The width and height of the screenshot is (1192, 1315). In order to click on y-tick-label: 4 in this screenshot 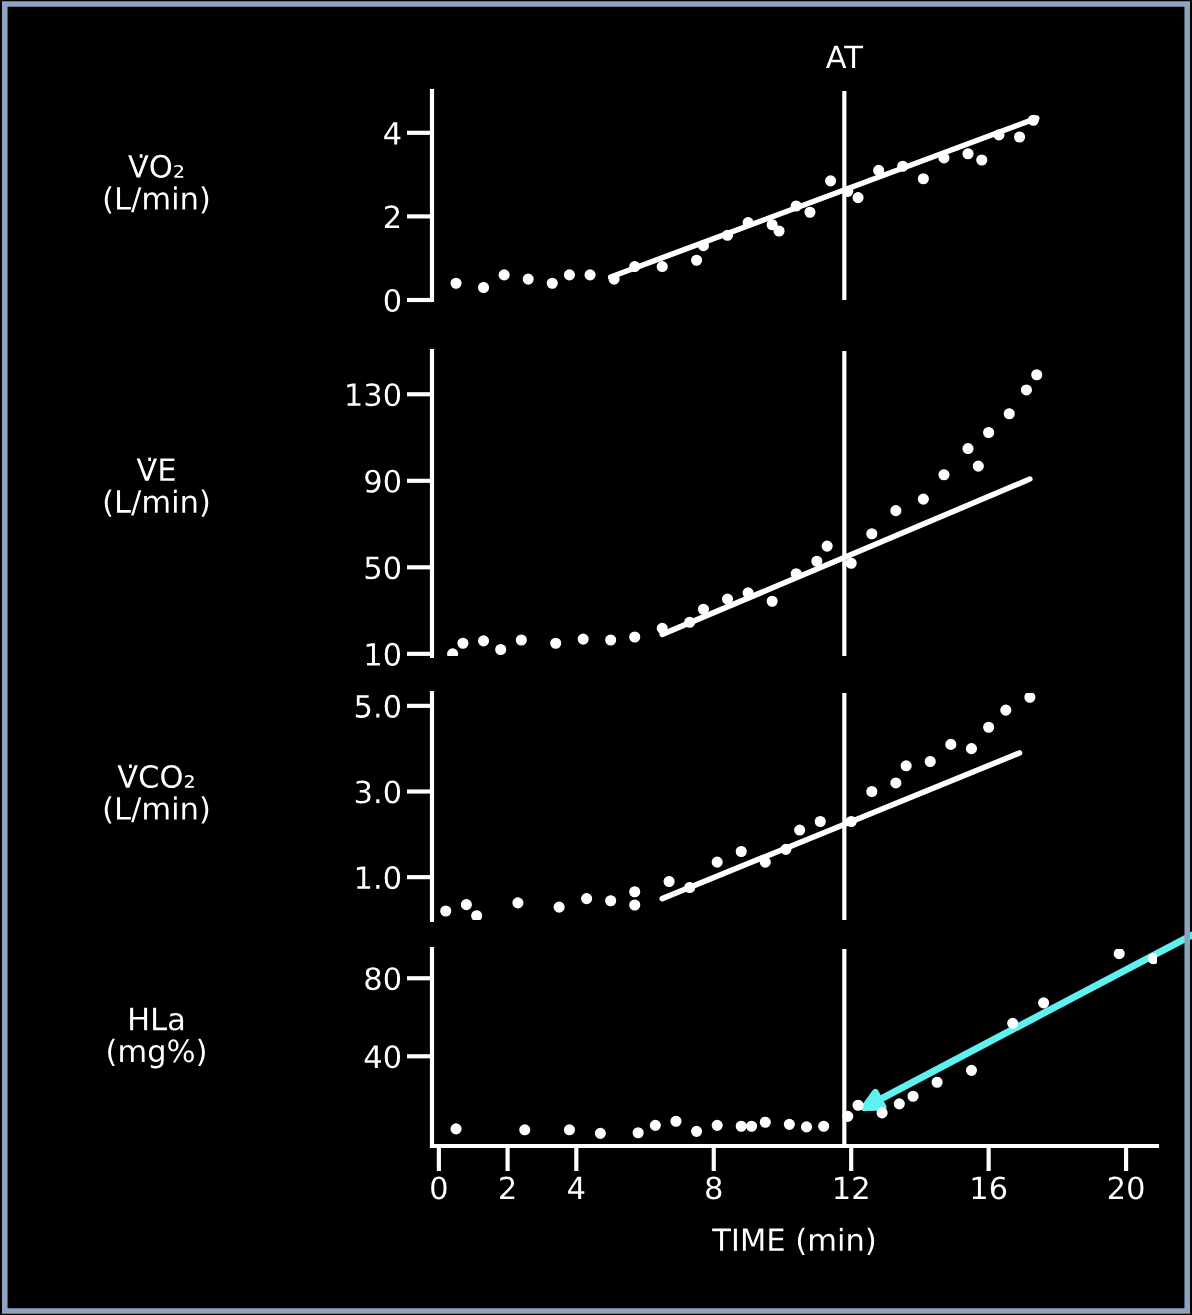, I will do `click(392, 133)`.